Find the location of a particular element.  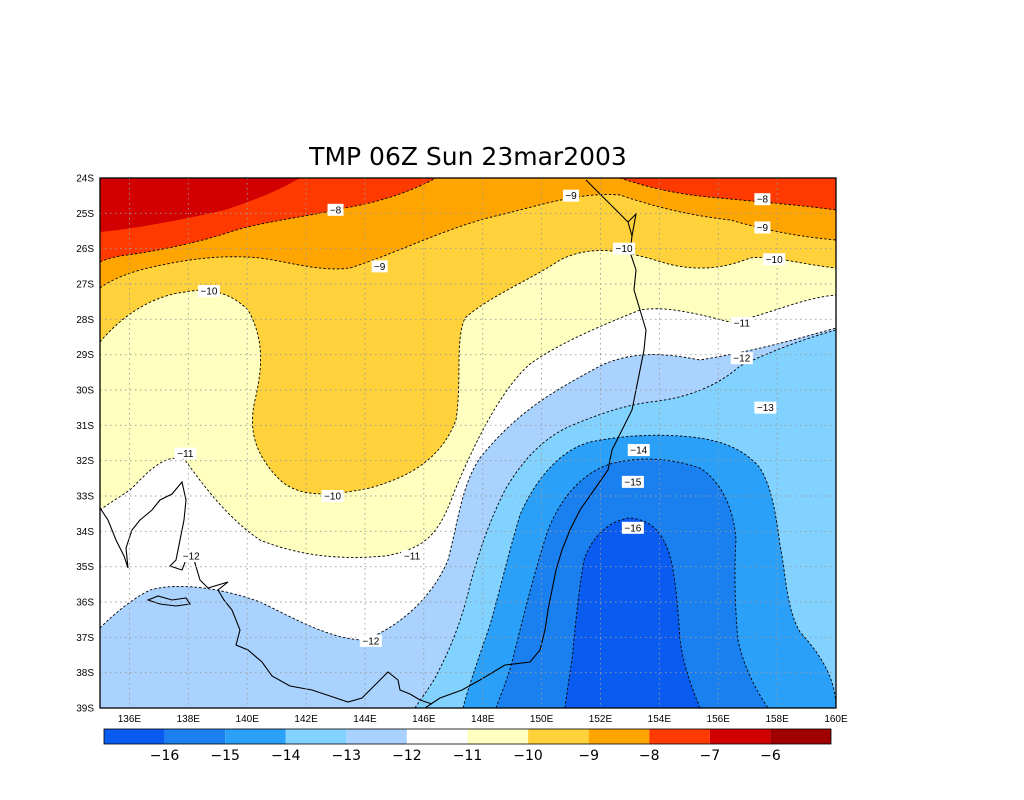

lat-label: 35S is located at coordinates (85, 567).